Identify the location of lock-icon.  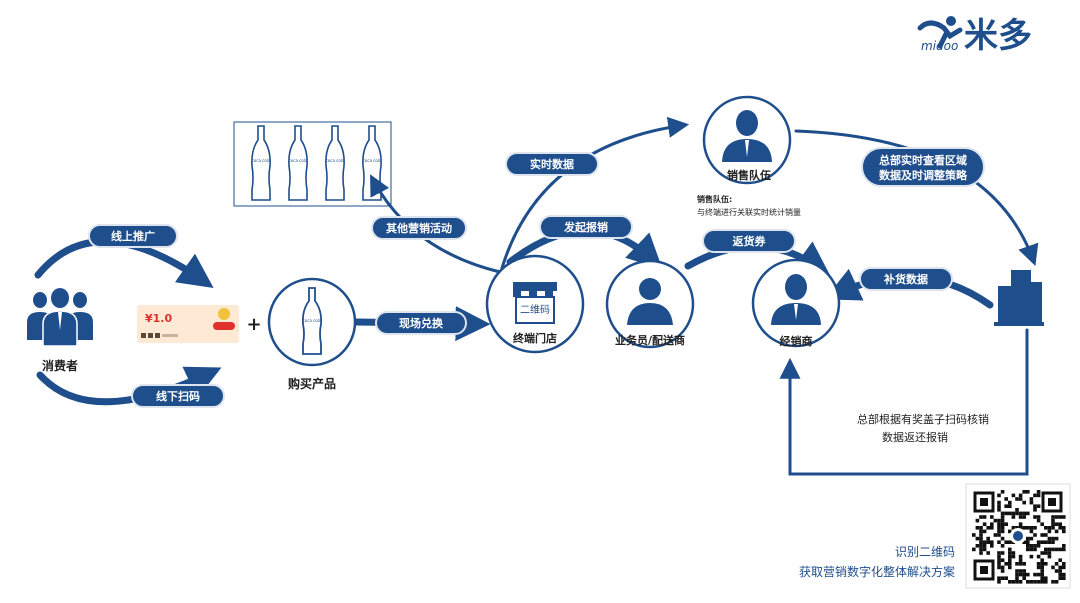
(224, 314).